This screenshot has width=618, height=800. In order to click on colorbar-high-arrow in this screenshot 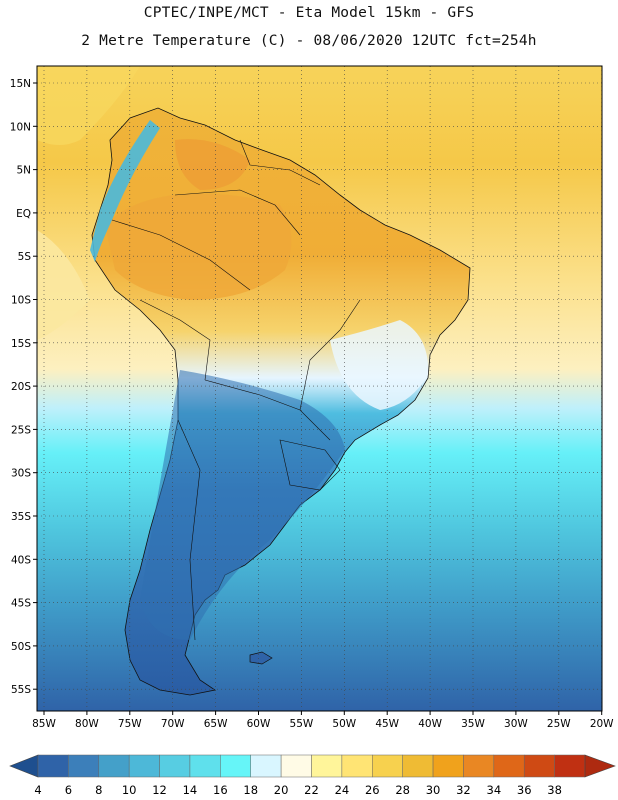, I will do `click(600, 766)`.